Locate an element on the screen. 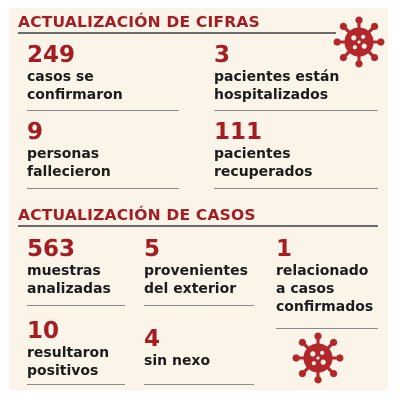 The width and height of the screenshot is (400, 408). stat-positivos: 10 resultaron positivos is located at coordinates (68, 349).